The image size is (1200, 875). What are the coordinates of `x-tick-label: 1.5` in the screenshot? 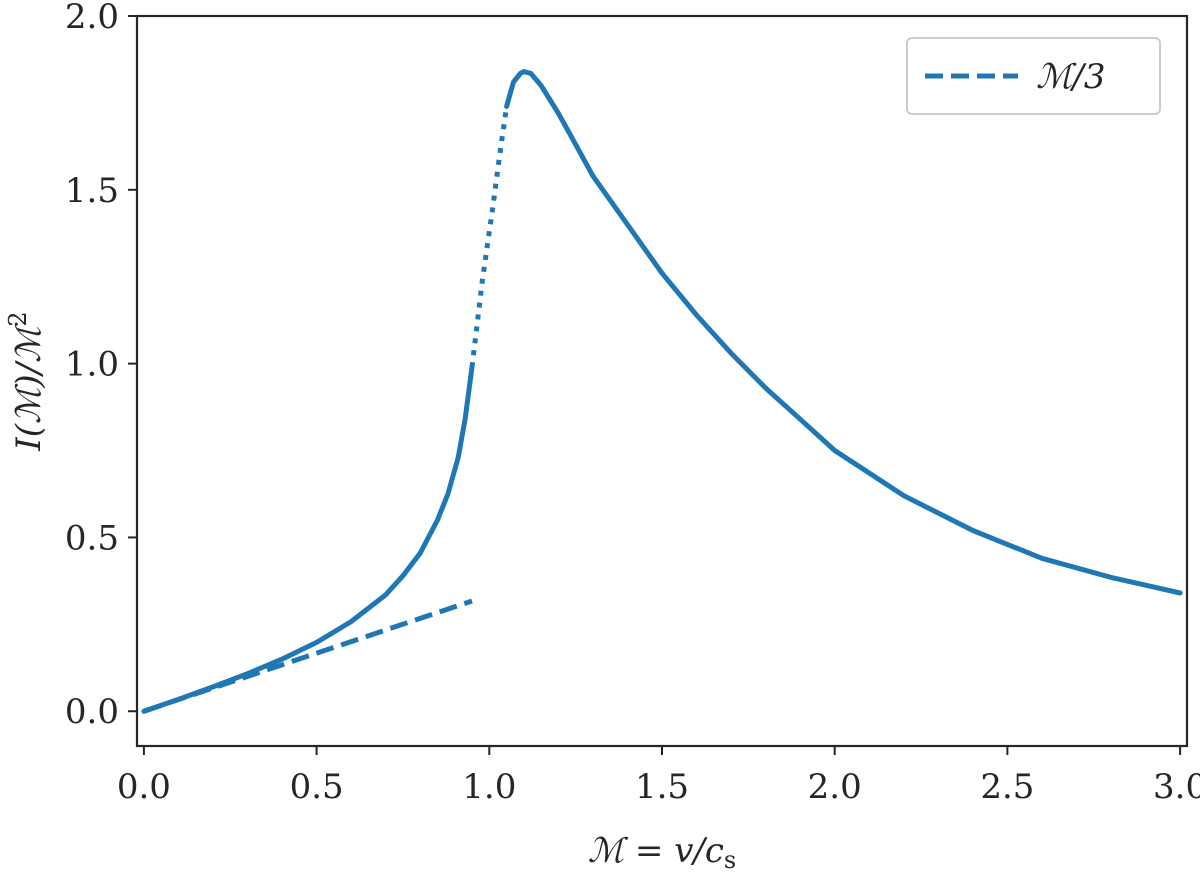 It's located at (662, 787).